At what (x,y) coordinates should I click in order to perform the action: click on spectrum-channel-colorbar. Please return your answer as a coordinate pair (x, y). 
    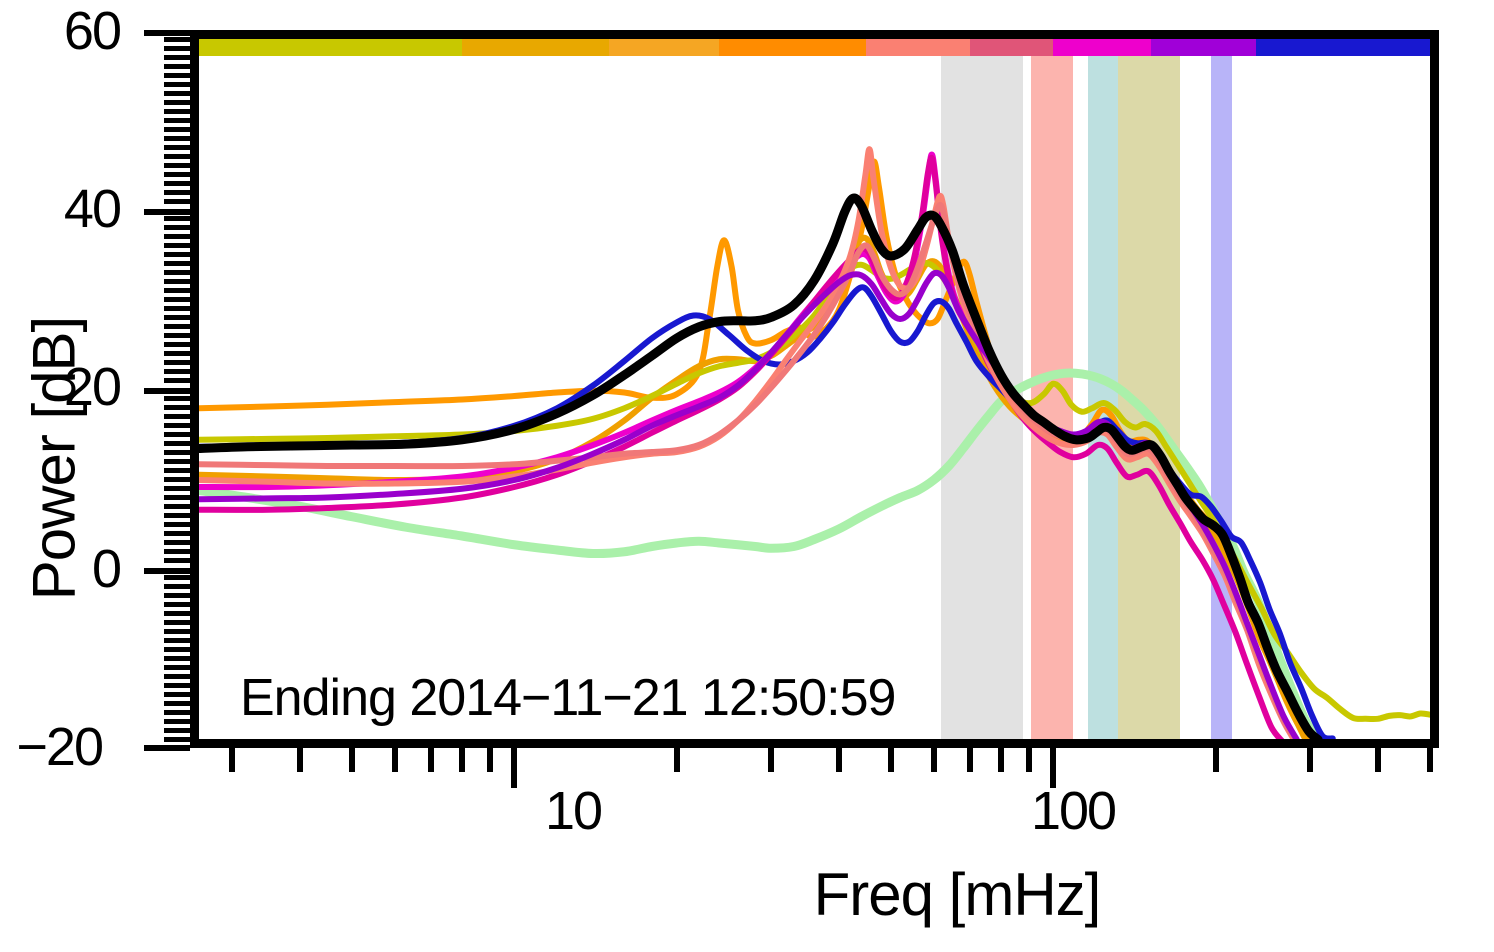
    Looking at the image, I should click on (814, 47).